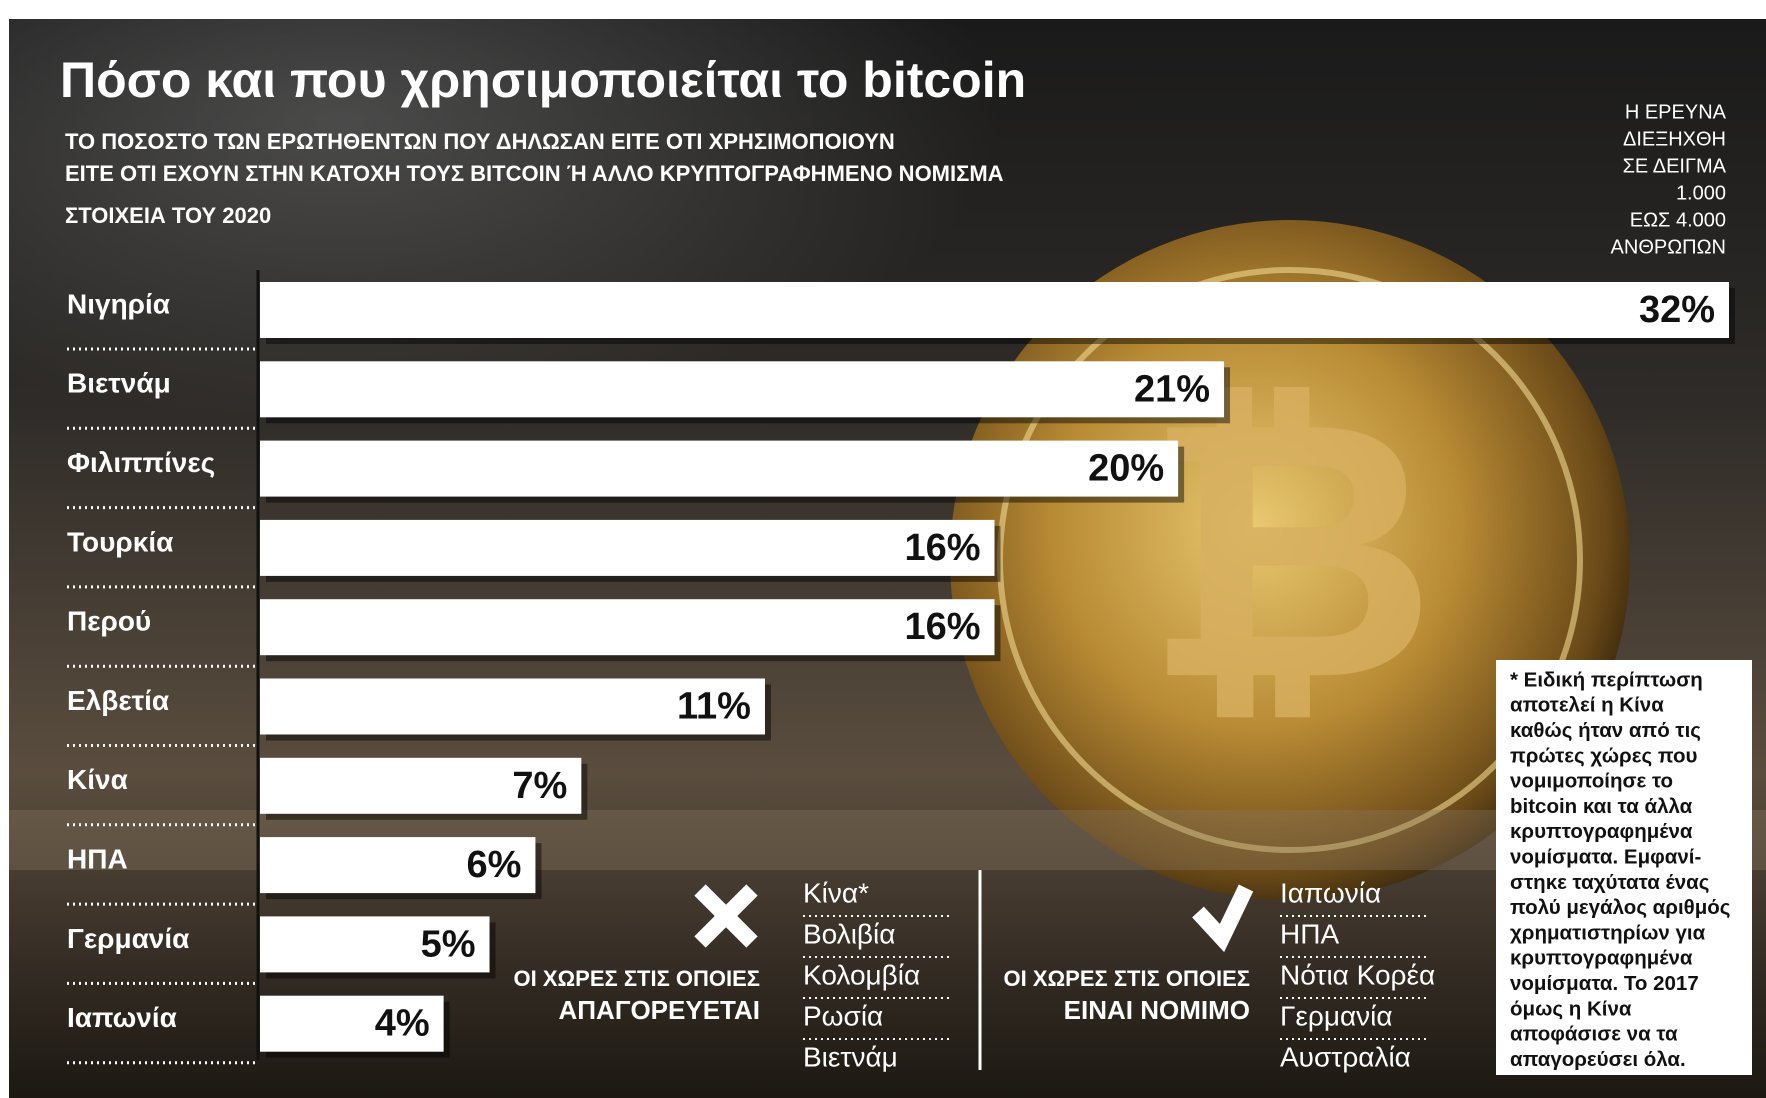 The image size is (1766, 1098). Describe the element at coordinates (1601, 806) in the screenshot. I see `footnote-line: bitcoin και τα άλλα` at that location.